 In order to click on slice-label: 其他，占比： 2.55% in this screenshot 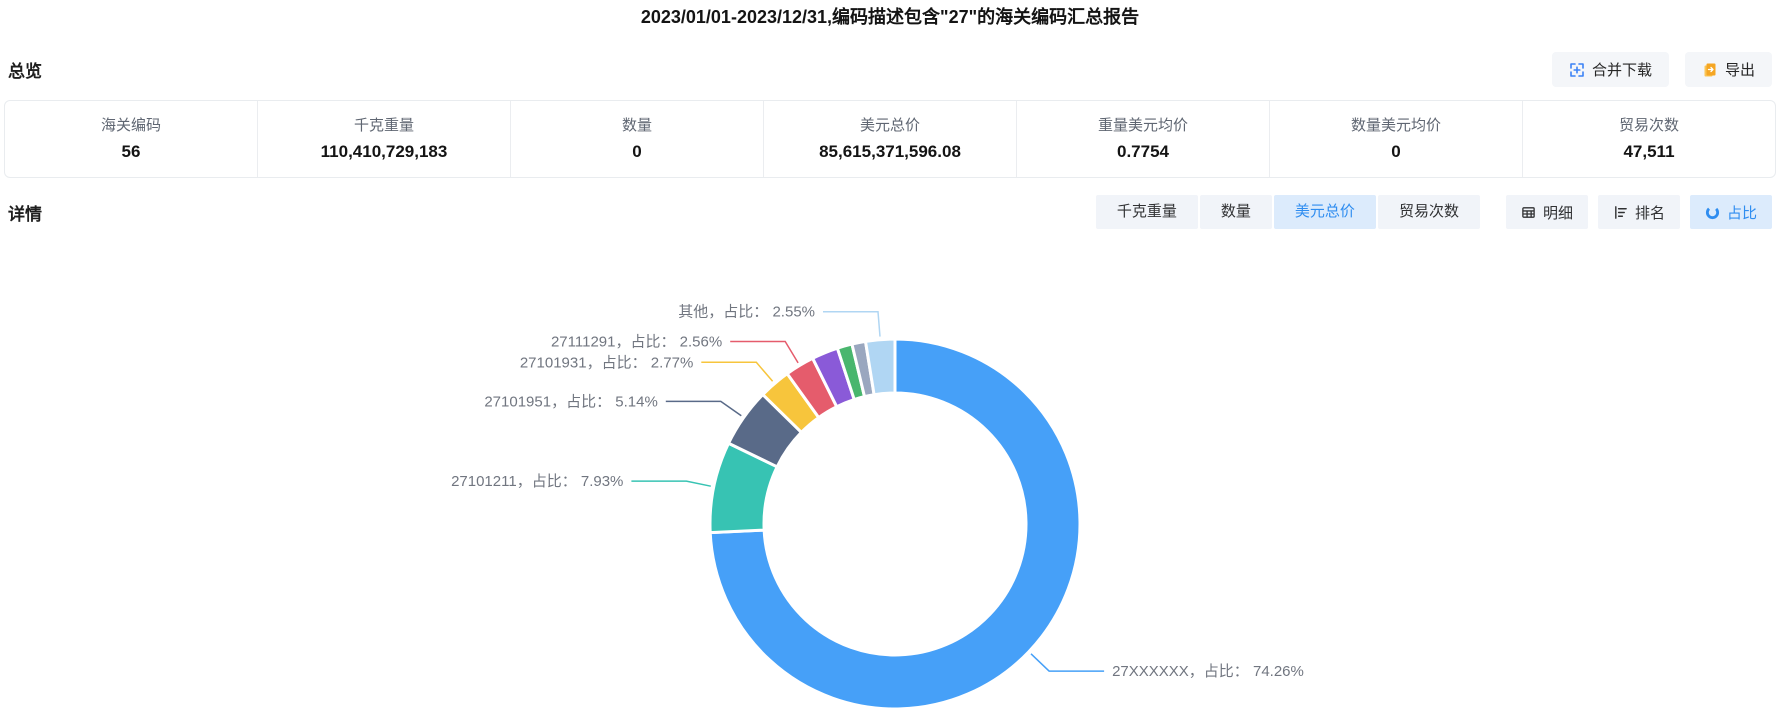, I will do `click(746, 312)`.